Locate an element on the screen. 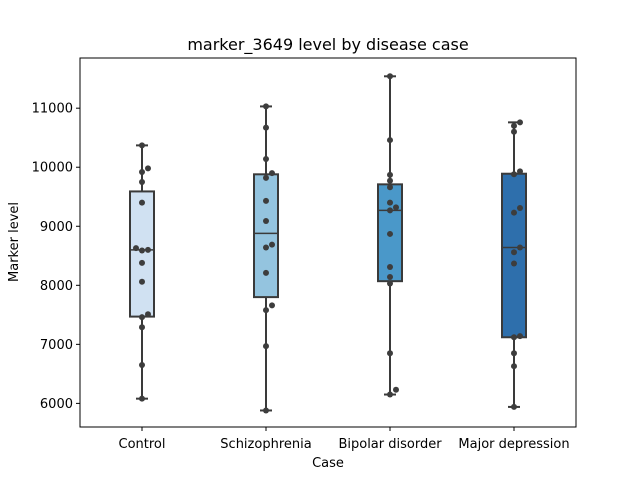  y-tick-label: 7000 is located at coordinates (56, 345).